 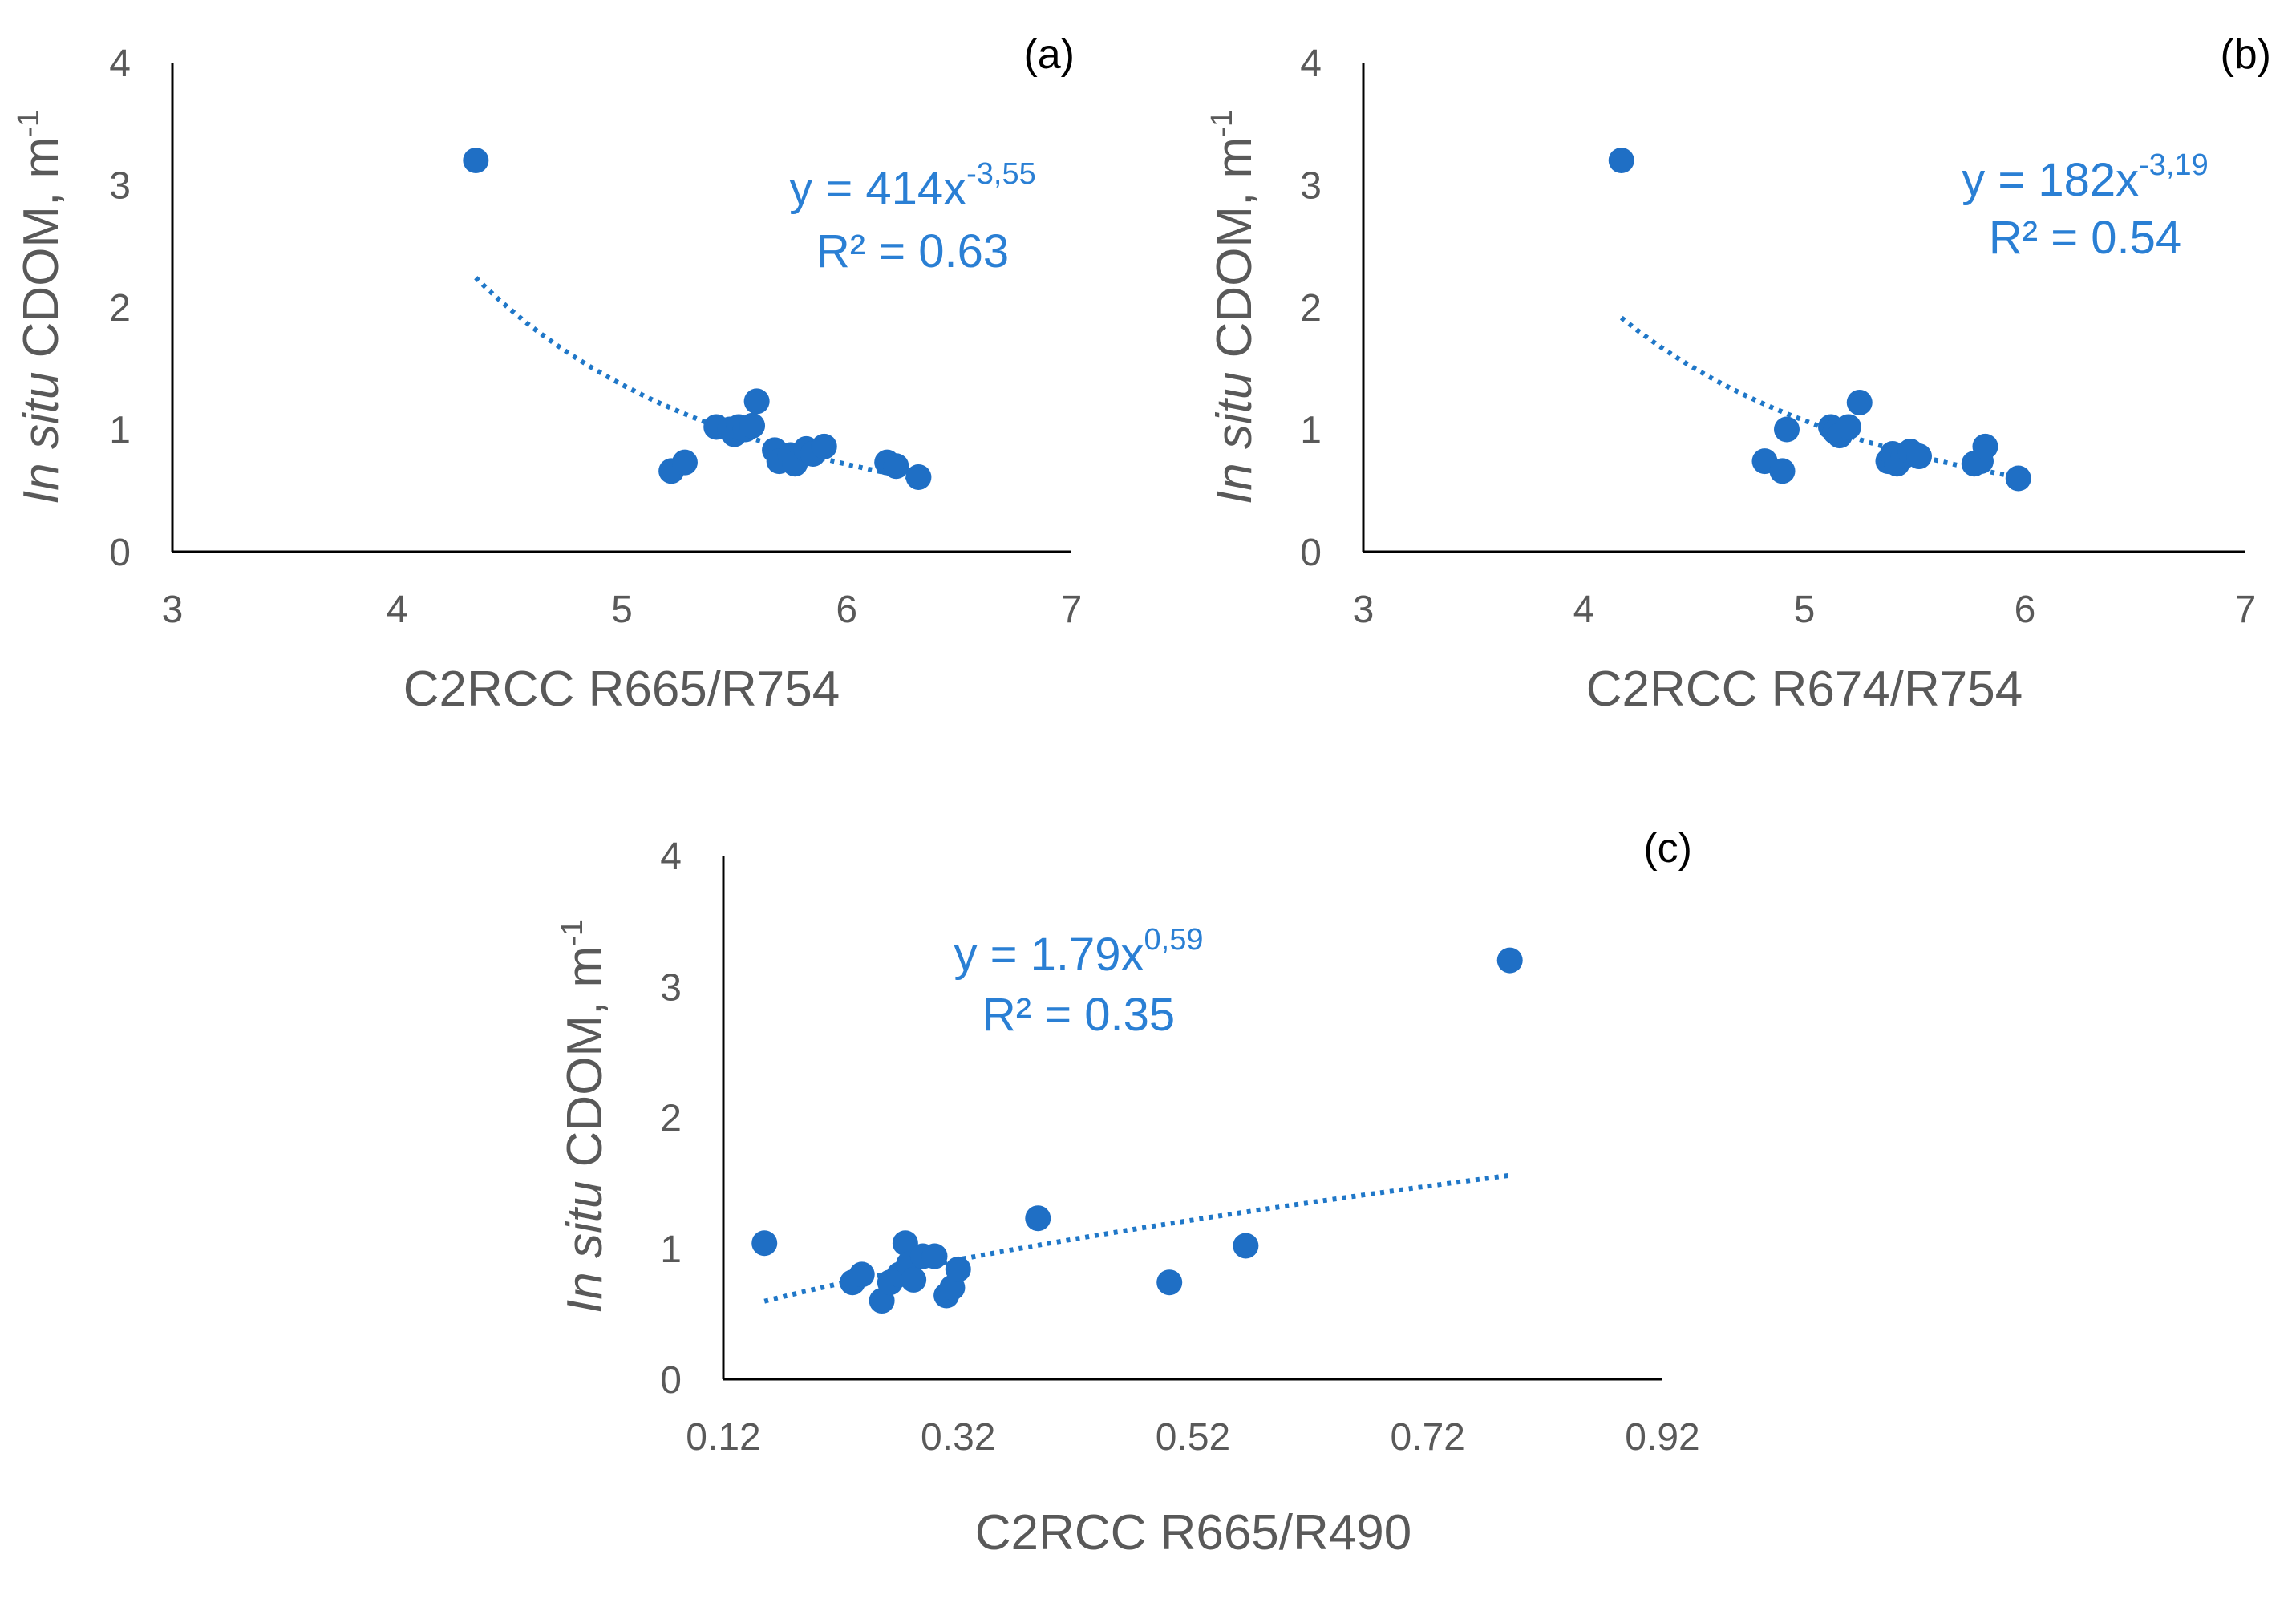 What do you see at coordinates (877, 189) in the screenshot?
I see `trend-equation-main: y = 414x` at bounding box center [877, 189].